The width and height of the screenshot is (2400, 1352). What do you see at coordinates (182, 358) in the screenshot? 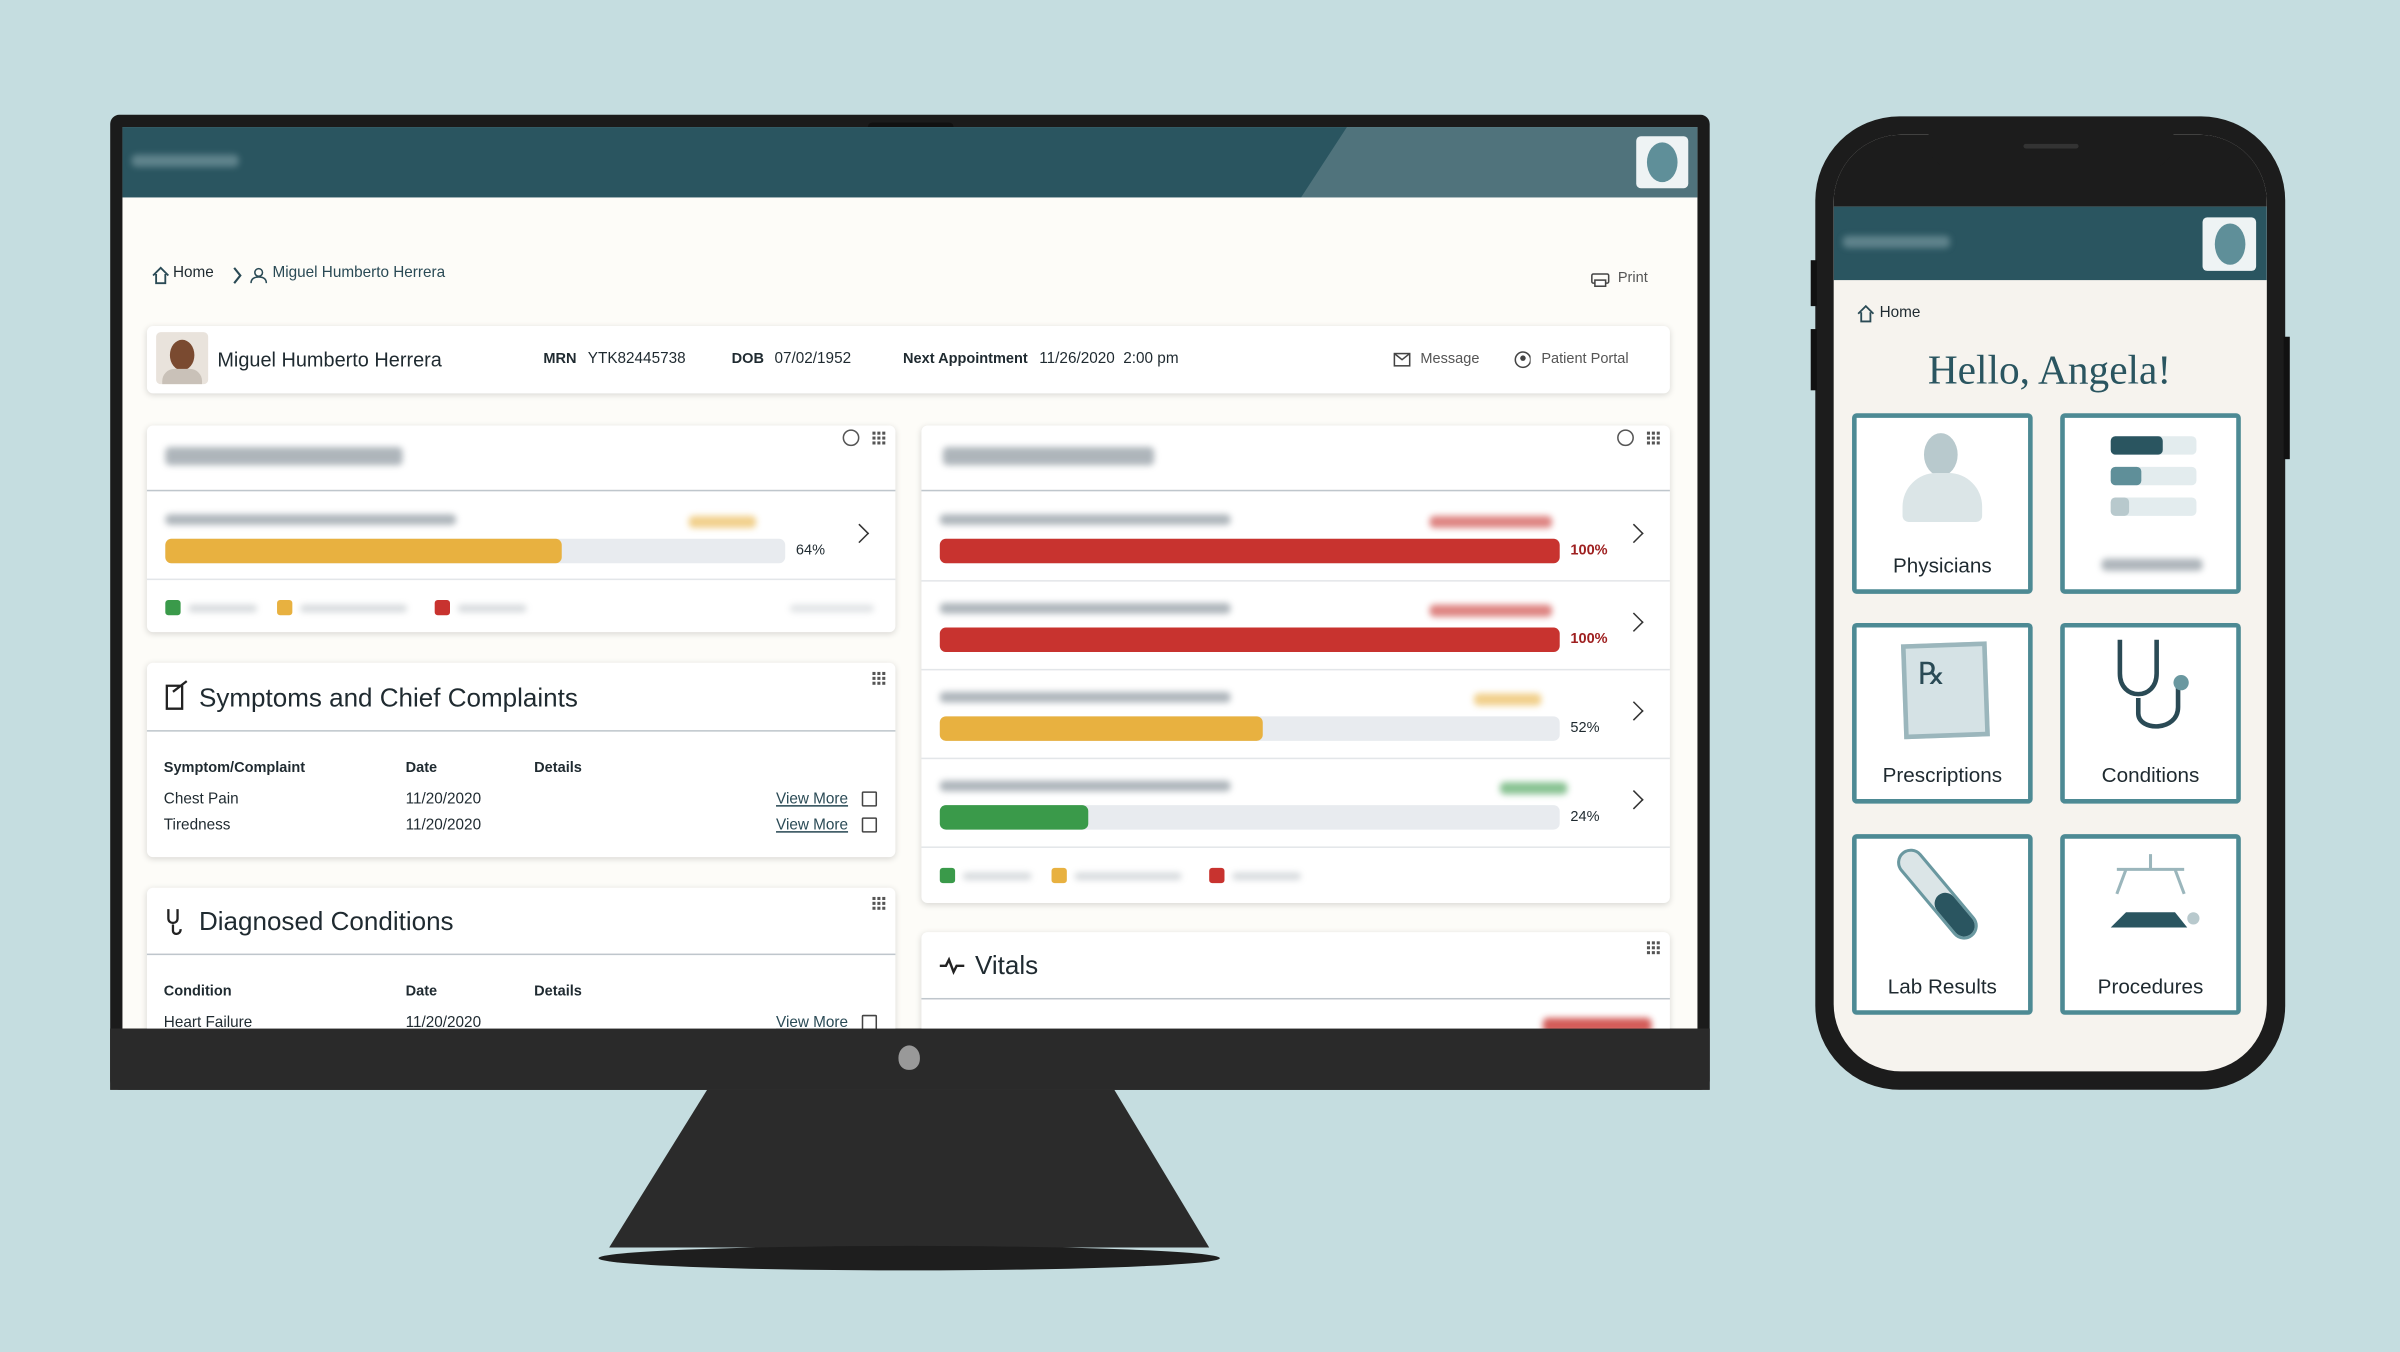
I see `patient-photo` at bounding box center [182, 358].